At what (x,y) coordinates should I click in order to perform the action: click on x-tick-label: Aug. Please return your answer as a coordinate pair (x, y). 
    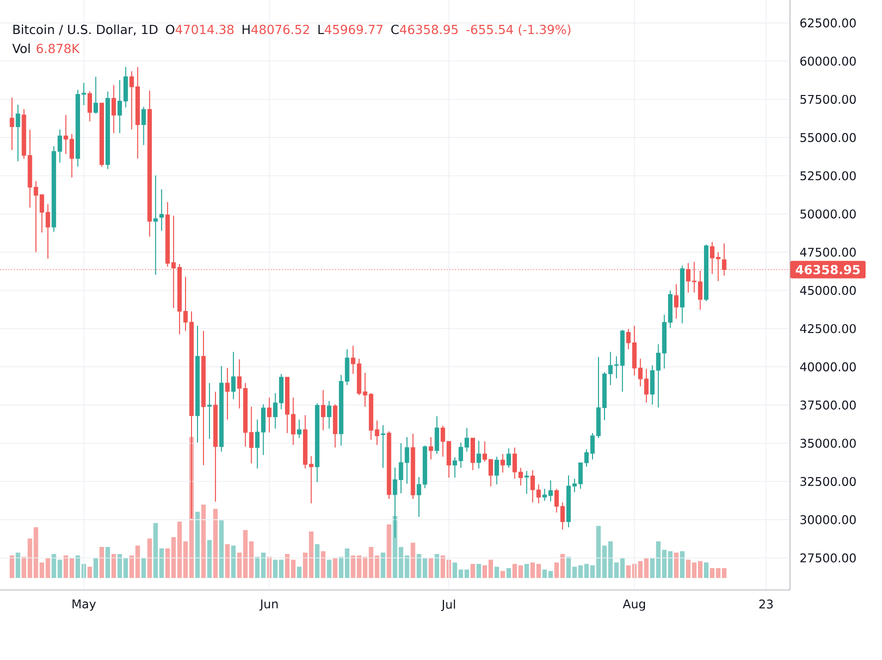
    Looking at the image, I should click on (633, 605).